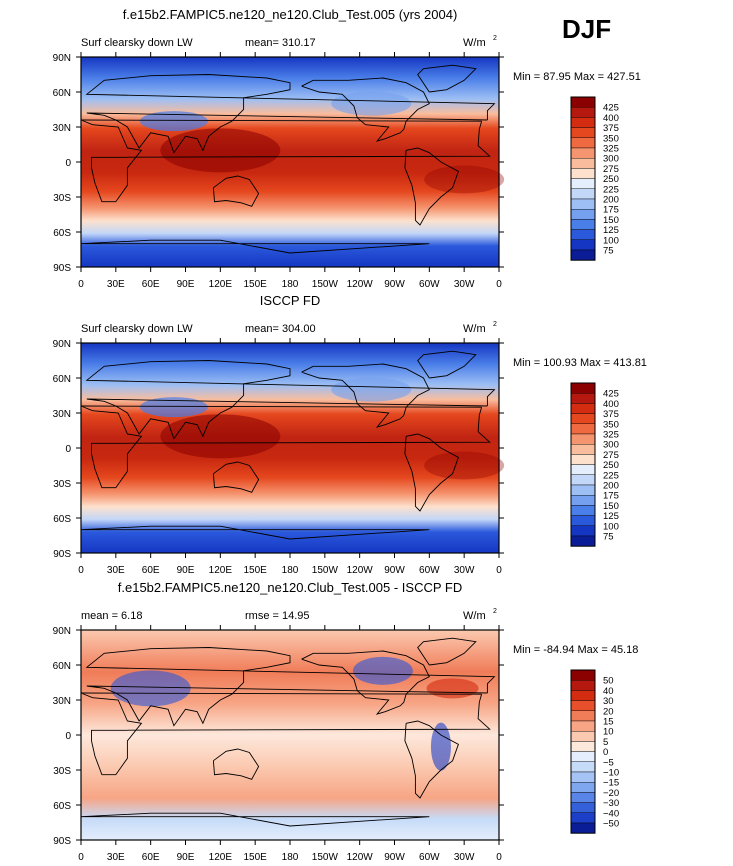  What do you see at coordinates (62, 198) in the screenshot?
I see `lat-tick-label: 30S` at bounding box center [62, 198].